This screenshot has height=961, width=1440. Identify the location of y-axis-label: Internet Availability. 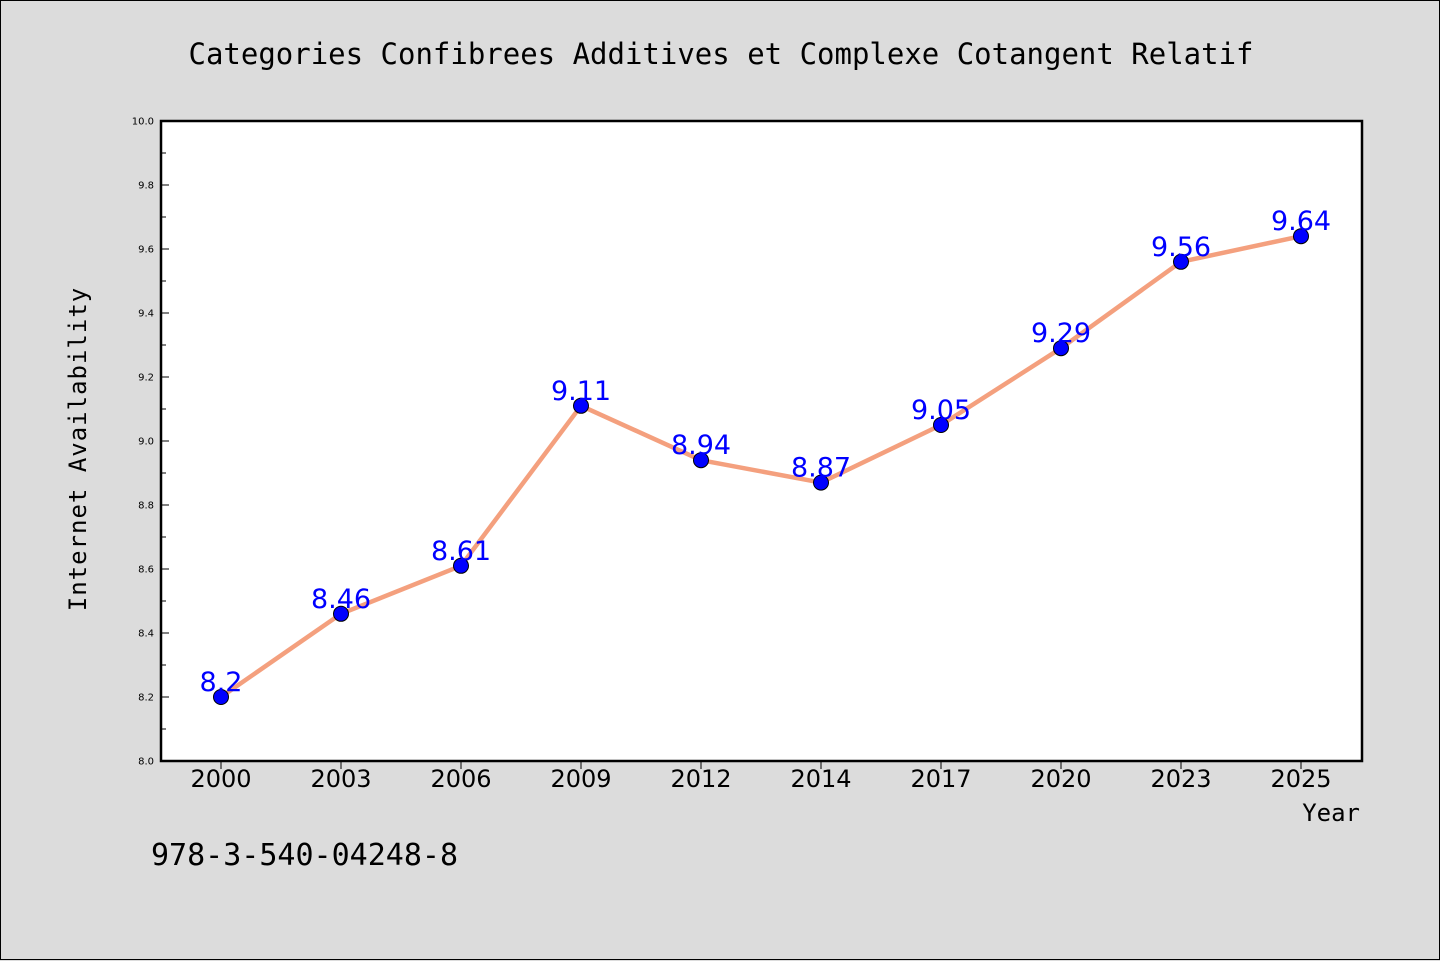
(78, 449).